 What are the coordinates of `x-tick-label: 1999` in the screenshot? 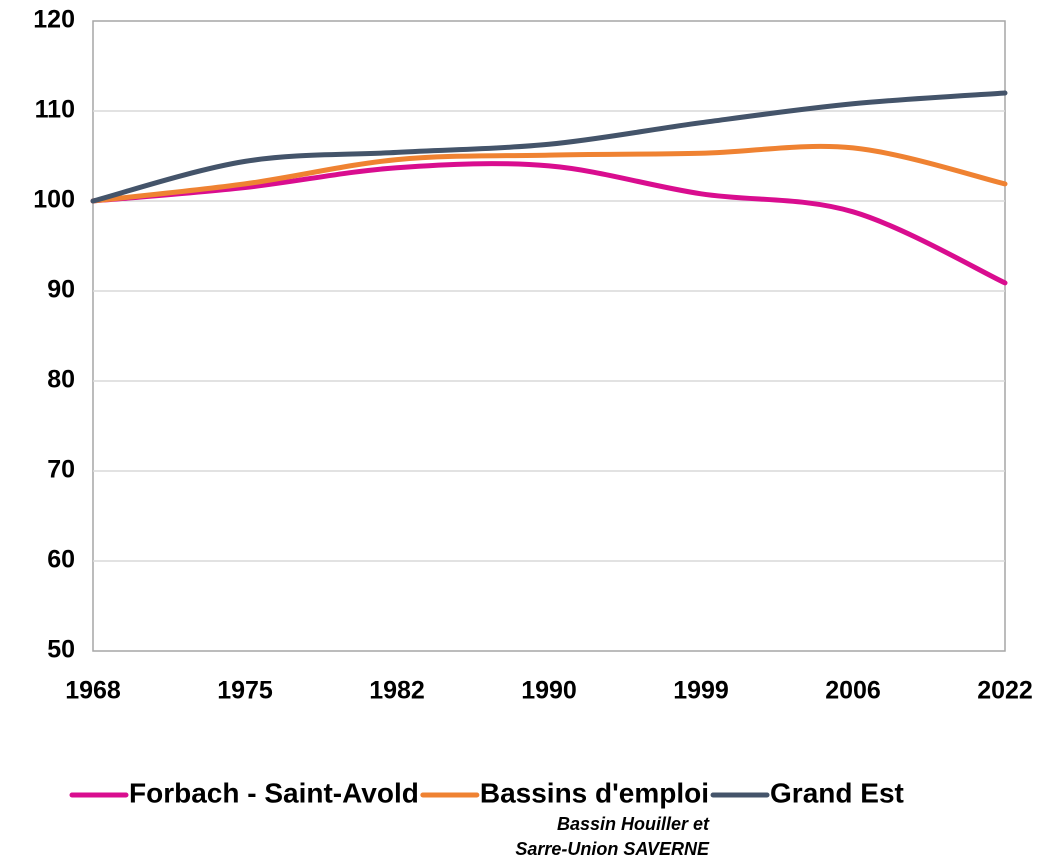 It's located at (701, 691).